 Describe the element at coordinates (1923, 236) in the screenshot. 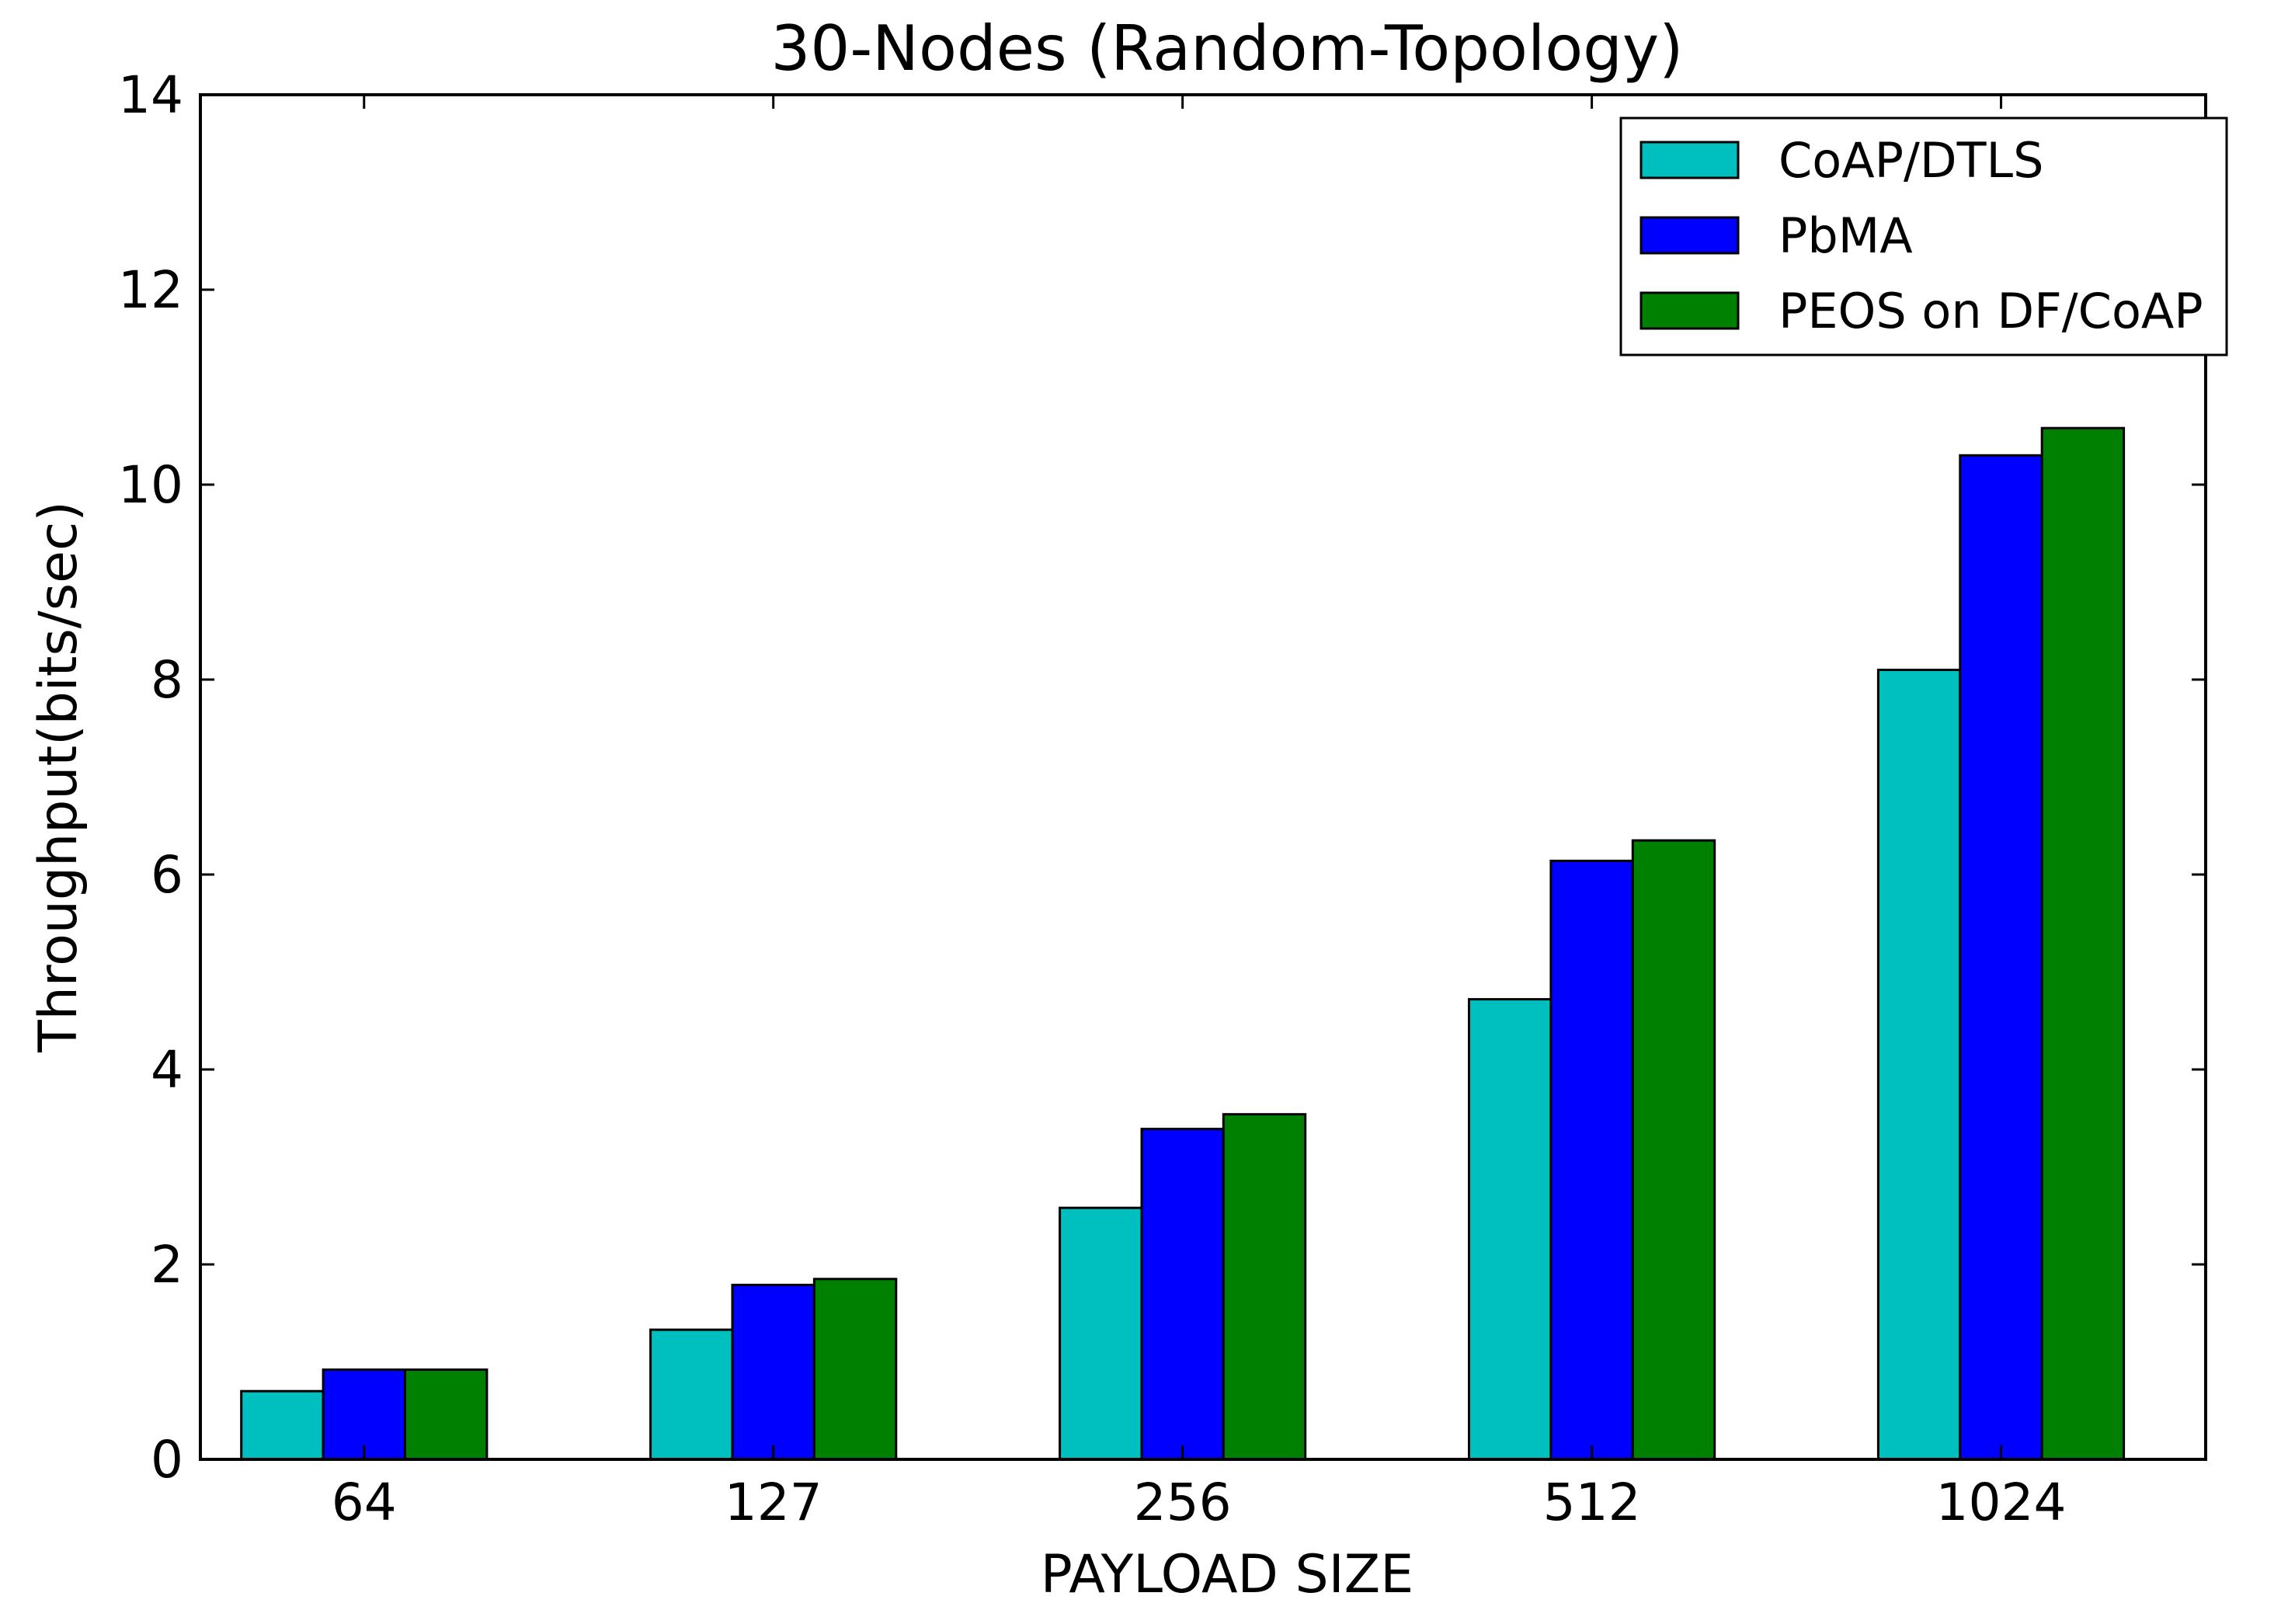

I see `legend: CoAP/DTLS PbMA PEOS on DF/CoAP` at that location.